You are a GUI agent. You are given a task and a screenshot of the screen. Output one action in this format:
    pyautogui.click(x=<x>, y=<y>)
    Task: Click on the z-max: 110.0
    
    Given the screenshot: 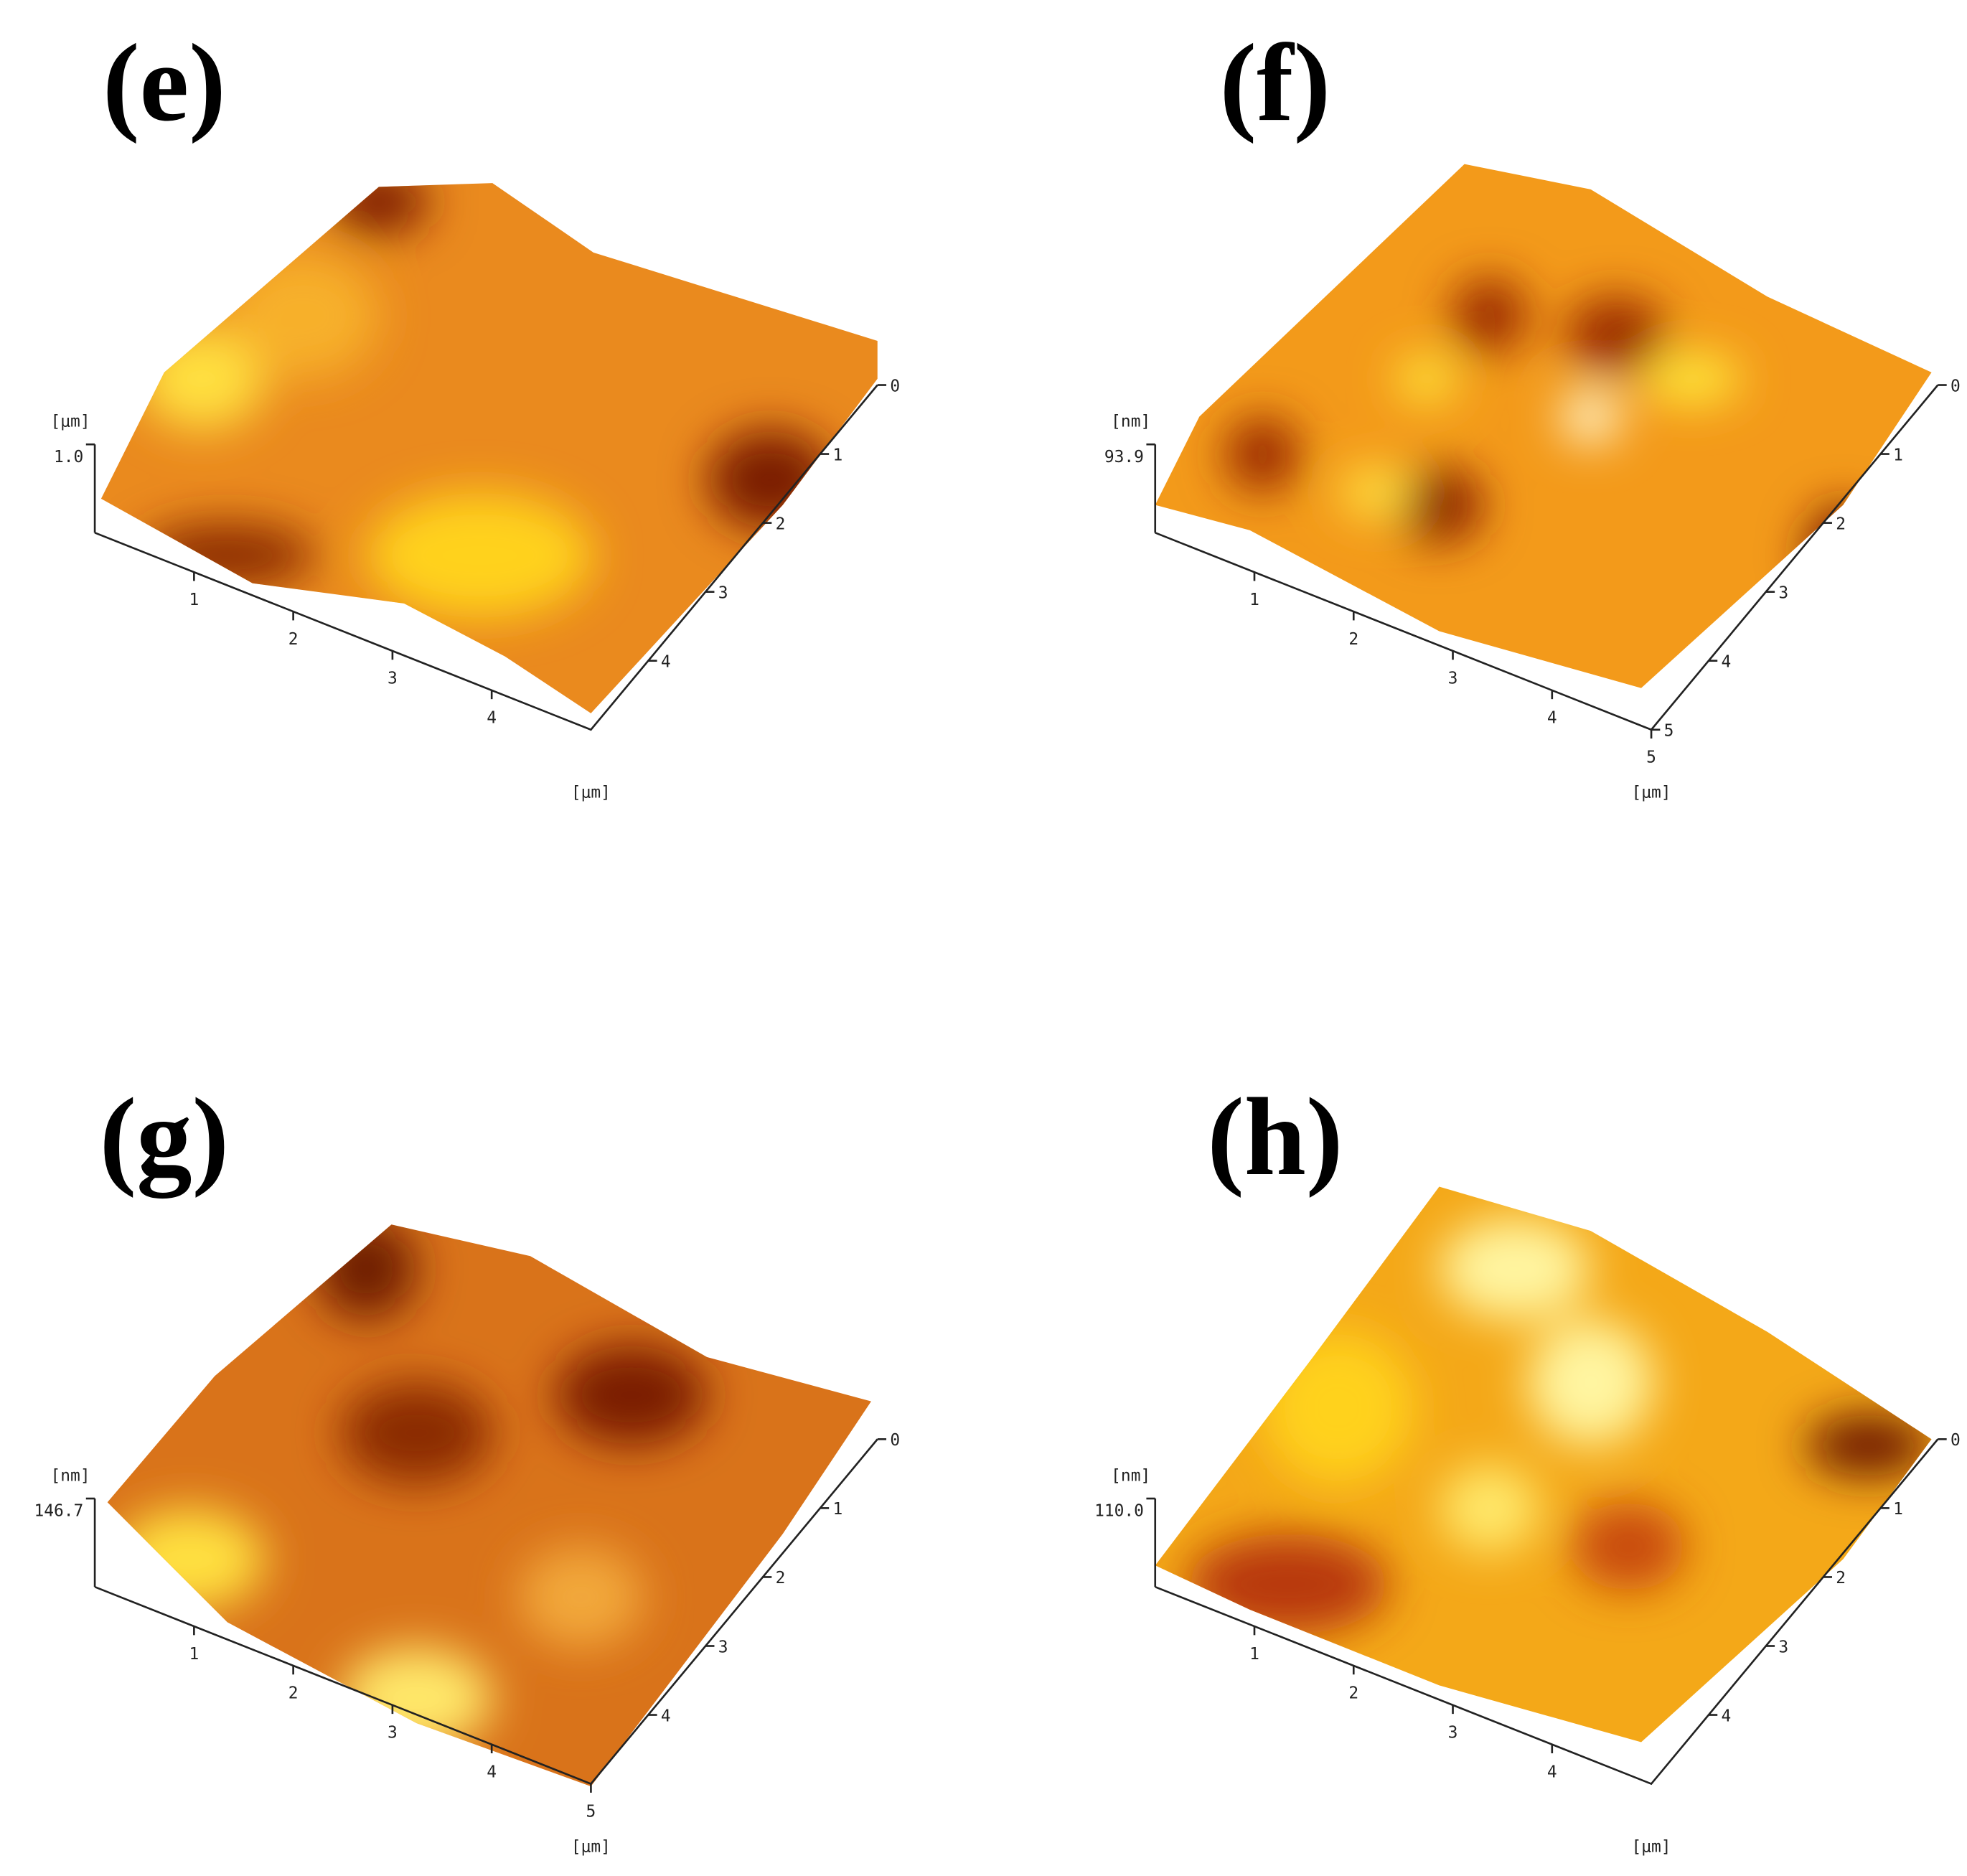 What is the action you would take?
    pyautogui.click(x=1119, y=1511)
    